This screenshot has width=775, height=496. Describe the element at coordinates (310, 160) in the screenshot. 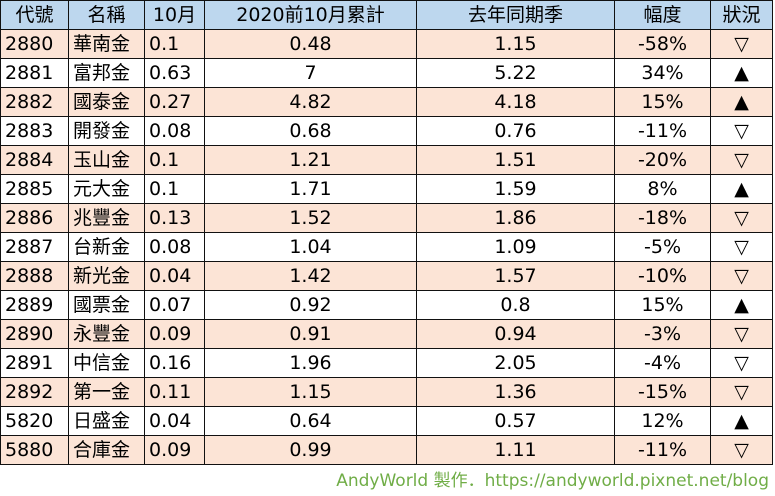

I see `cell-cumulative: 1.21` at that location.